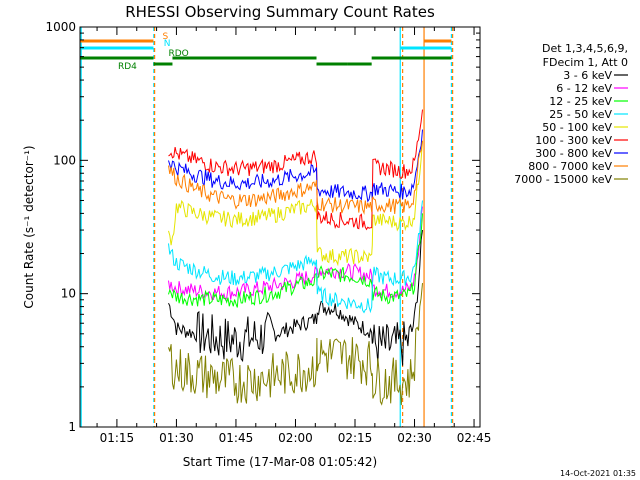 Image resolution: width=640 pixels, height=480 pixels. What do you see at coordinates (166, 37) in the screenshot?
I see `state-label-s: S` at bounding box center [166, 37].